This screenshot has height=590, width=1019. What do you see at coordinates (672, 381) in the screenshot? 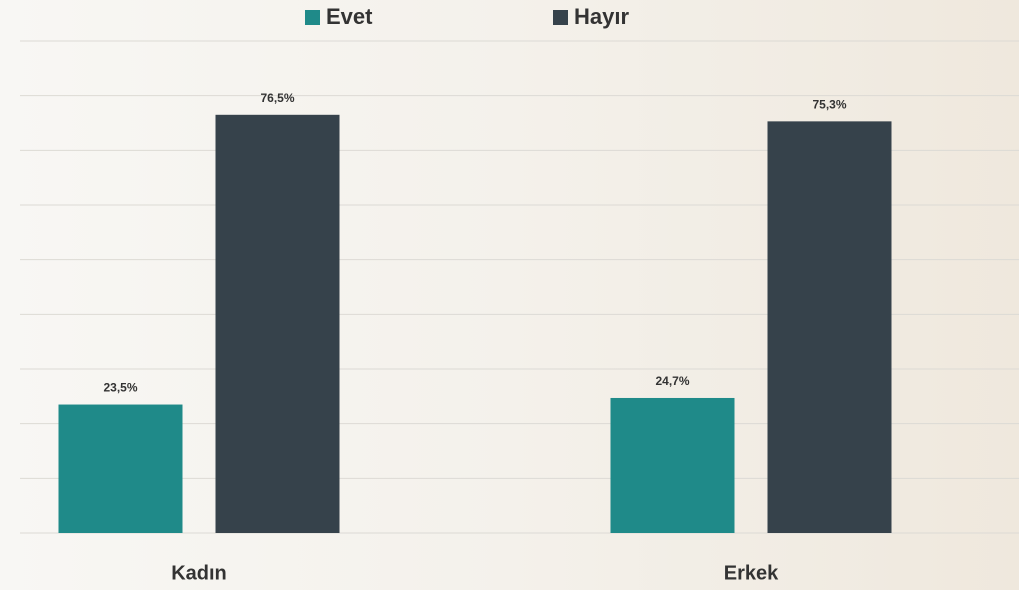
I see `data-label: 24,7%` at bounding box center [672, 381].